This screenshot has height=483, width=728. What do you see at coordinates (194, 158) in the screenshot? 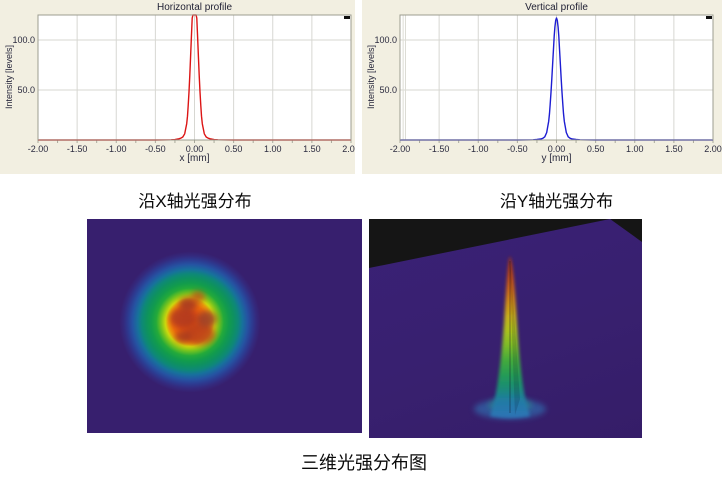
I see `x-axis-label: x [mm]` at bounding box center [194, 158].